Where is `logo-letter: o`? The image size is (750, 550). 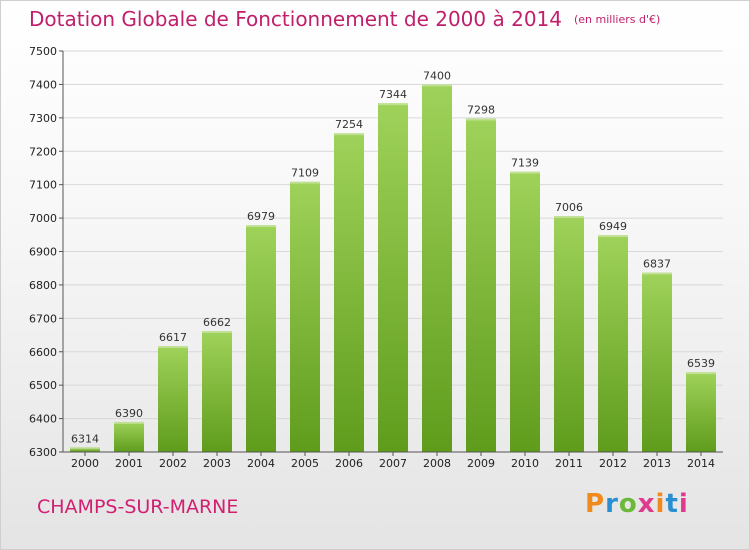 logo-letter: o is located at coordinates (628, 504).